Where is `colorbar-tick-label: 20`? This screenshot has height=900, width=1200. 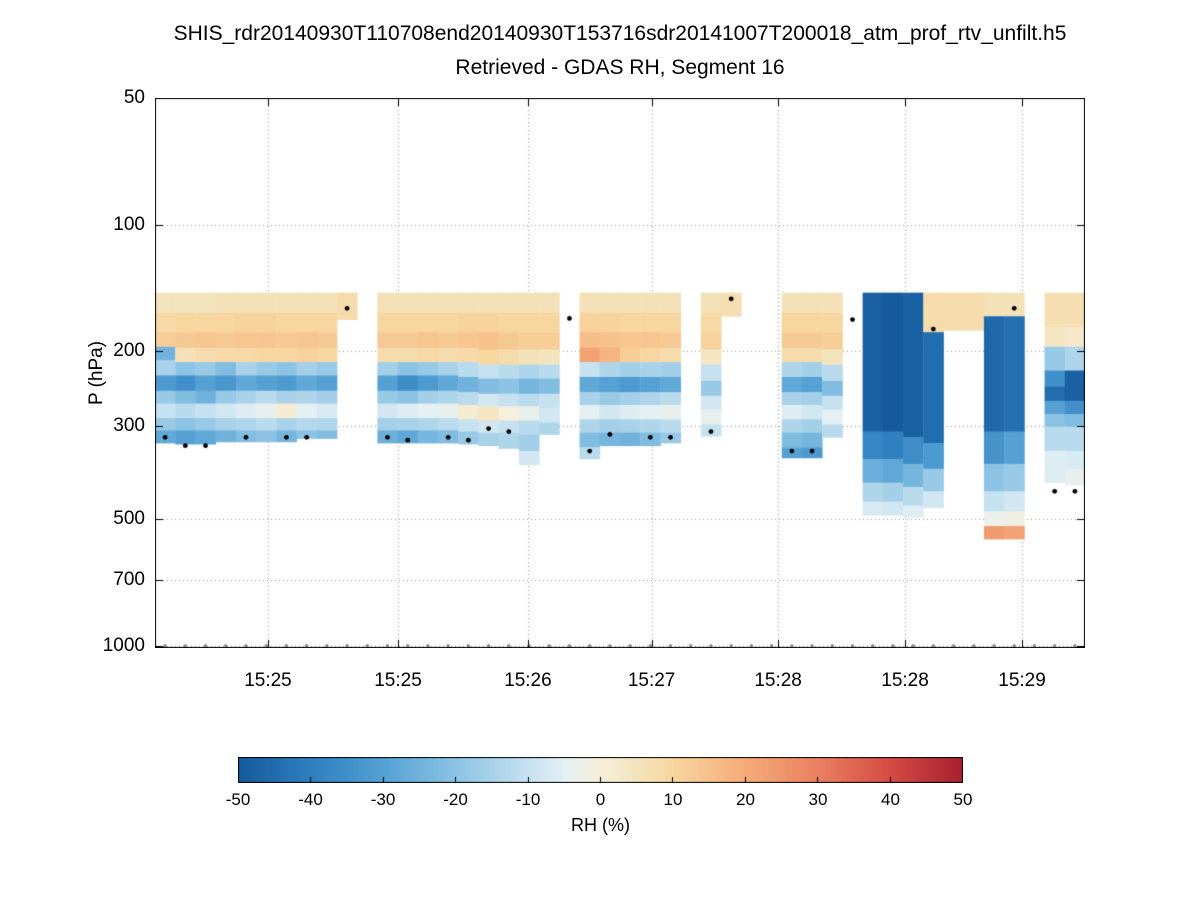
colorbar-tick-label: 20 is located at coordinates (745, 799).